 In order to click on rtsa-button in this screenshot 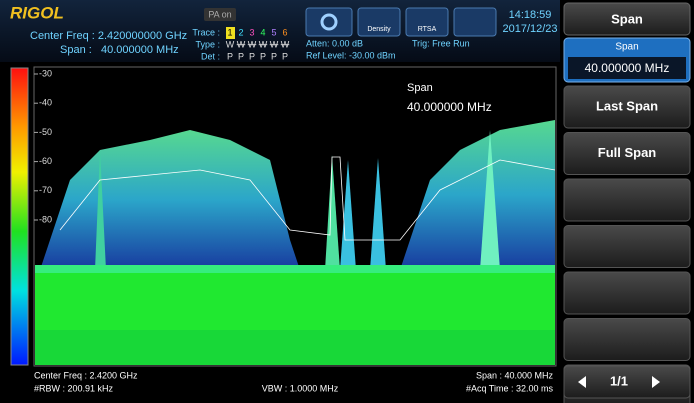, I will do `click(427, 22)`.